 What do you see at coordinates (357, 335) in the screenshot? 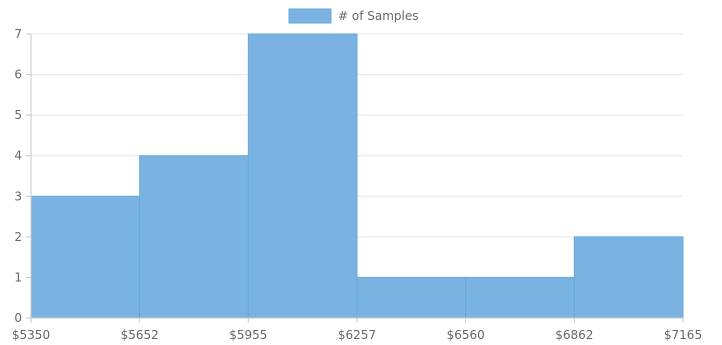
I see `x-tick-label: $6257` at bounding box center [357, 335].